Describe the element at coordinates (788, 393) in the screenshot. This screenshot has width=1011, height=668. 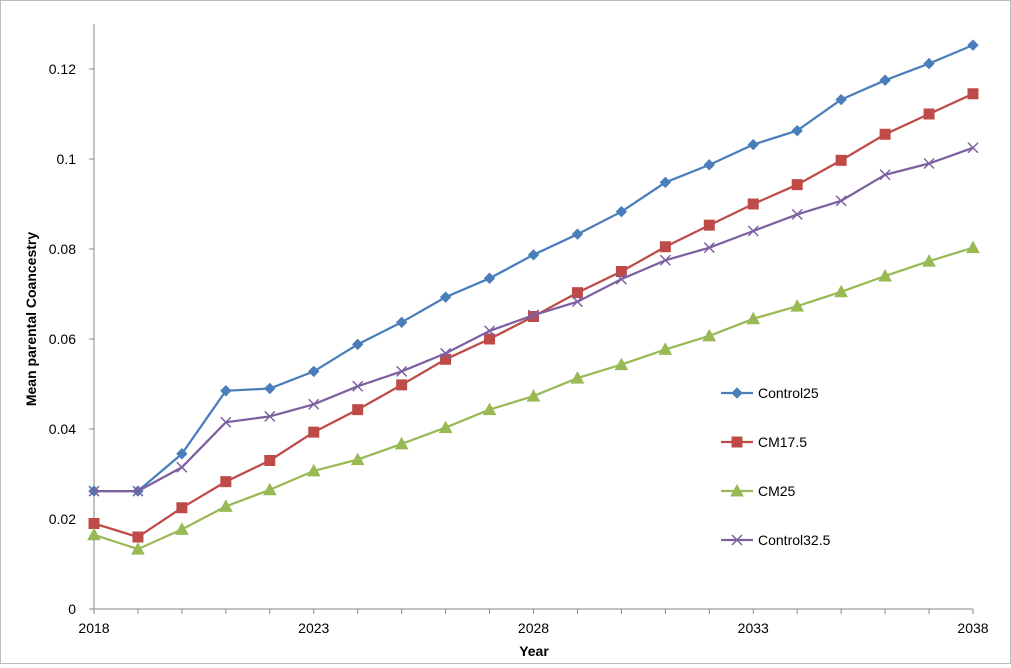
I see `legend-label: Control25` at that location.